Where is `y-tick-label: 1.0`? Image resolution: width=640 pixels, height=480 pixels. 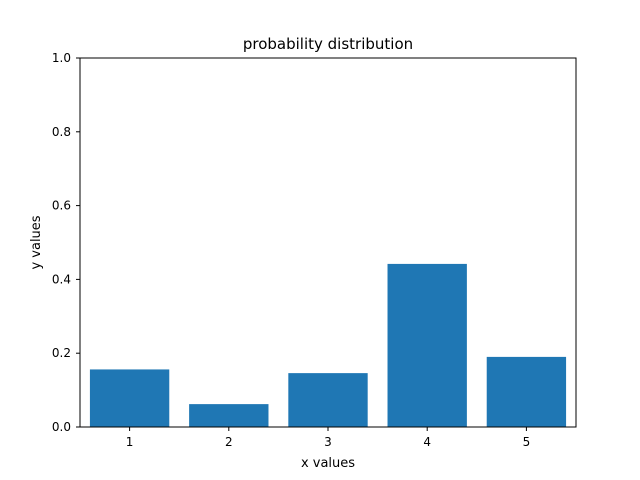
y-tick-label: 1.0 is located at coordinates (61, 58).